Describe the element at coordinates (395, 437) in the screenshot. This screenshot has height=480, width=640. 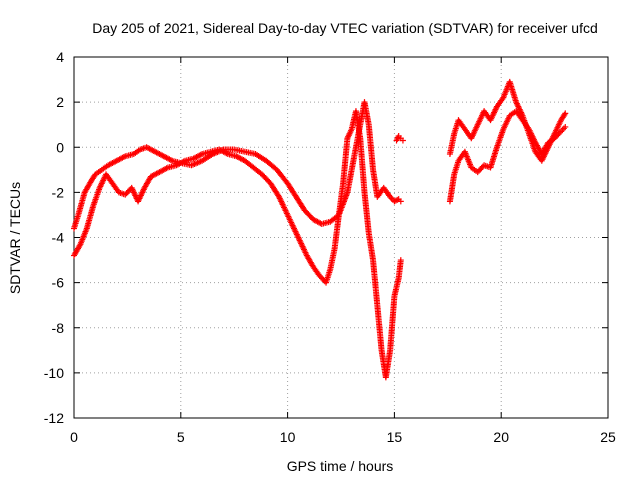
I see `x-tick-label: 15` at that location.